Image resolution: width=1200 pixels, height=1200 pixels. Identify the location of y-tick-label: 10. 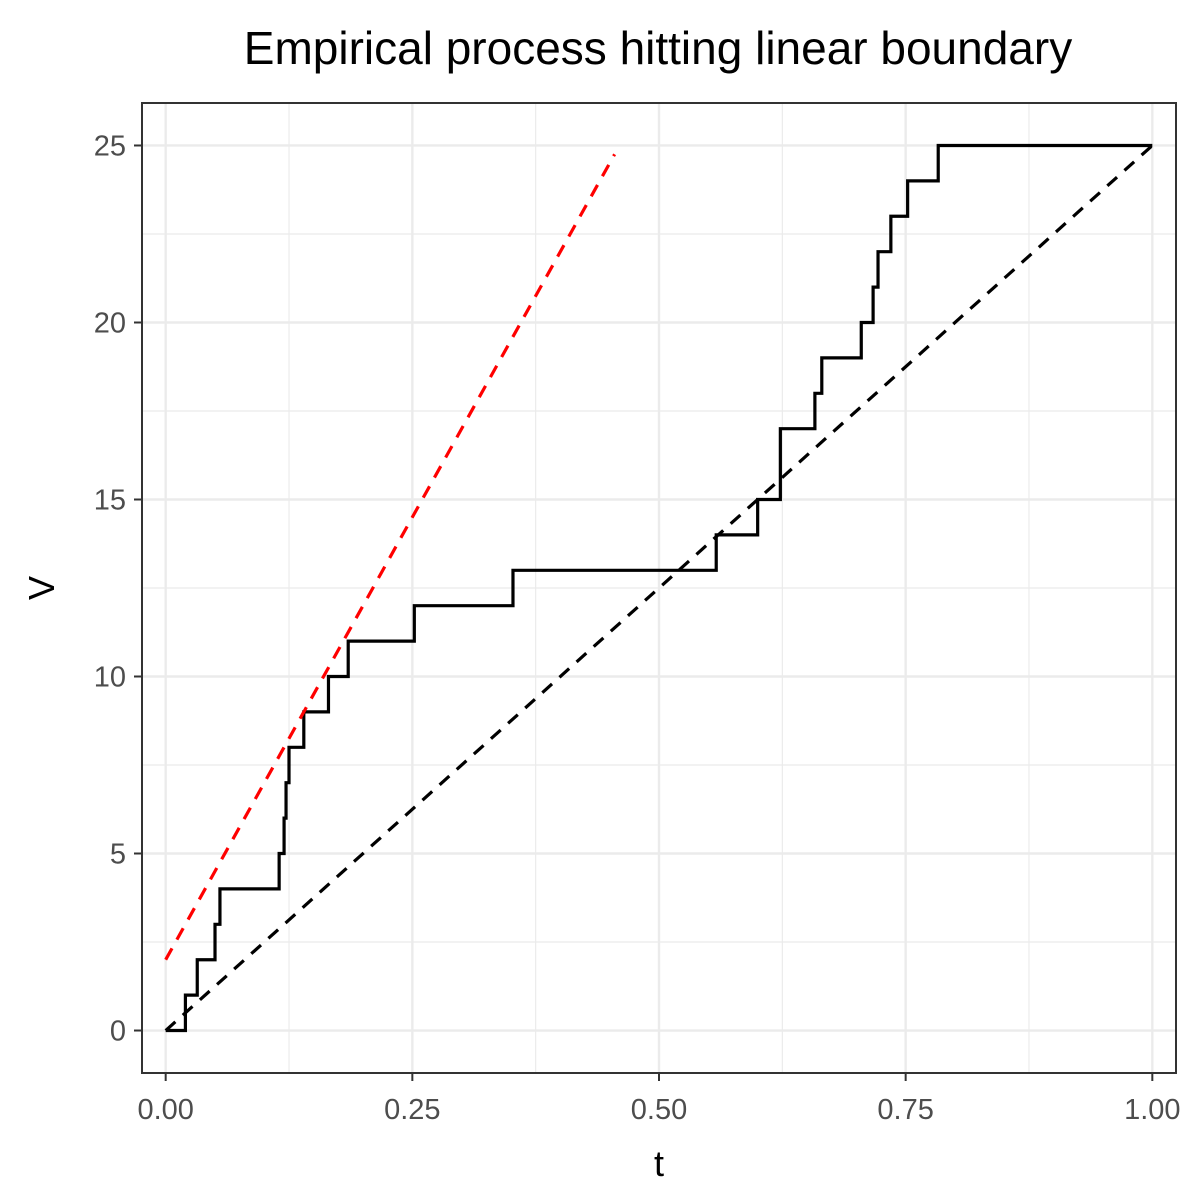
(110, 678).